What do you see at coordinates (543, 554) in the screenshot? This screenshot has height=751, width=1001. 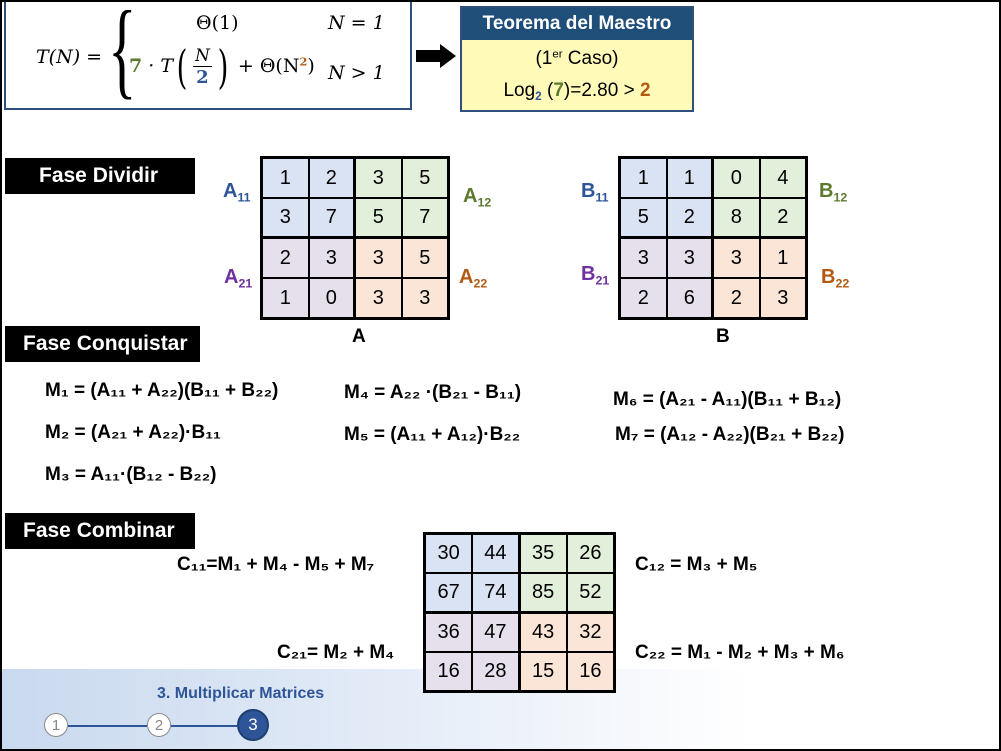 I see `matrix-c-cell: 35` at bounding box center [543, 554].